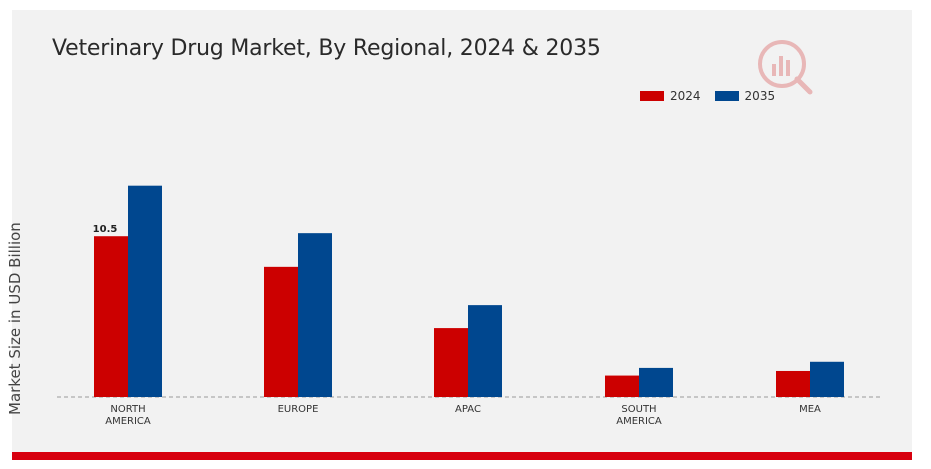 This screenshot has height=469, width=931. I want to click on legend-item-2024: 2024, so click(670, 96).